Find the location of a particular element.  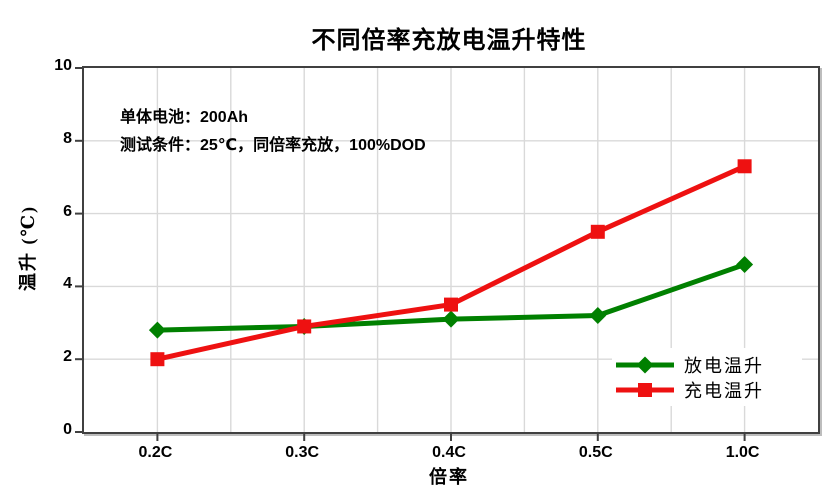

x-tick-label: 0.3C is located at coordinates (302, 452).